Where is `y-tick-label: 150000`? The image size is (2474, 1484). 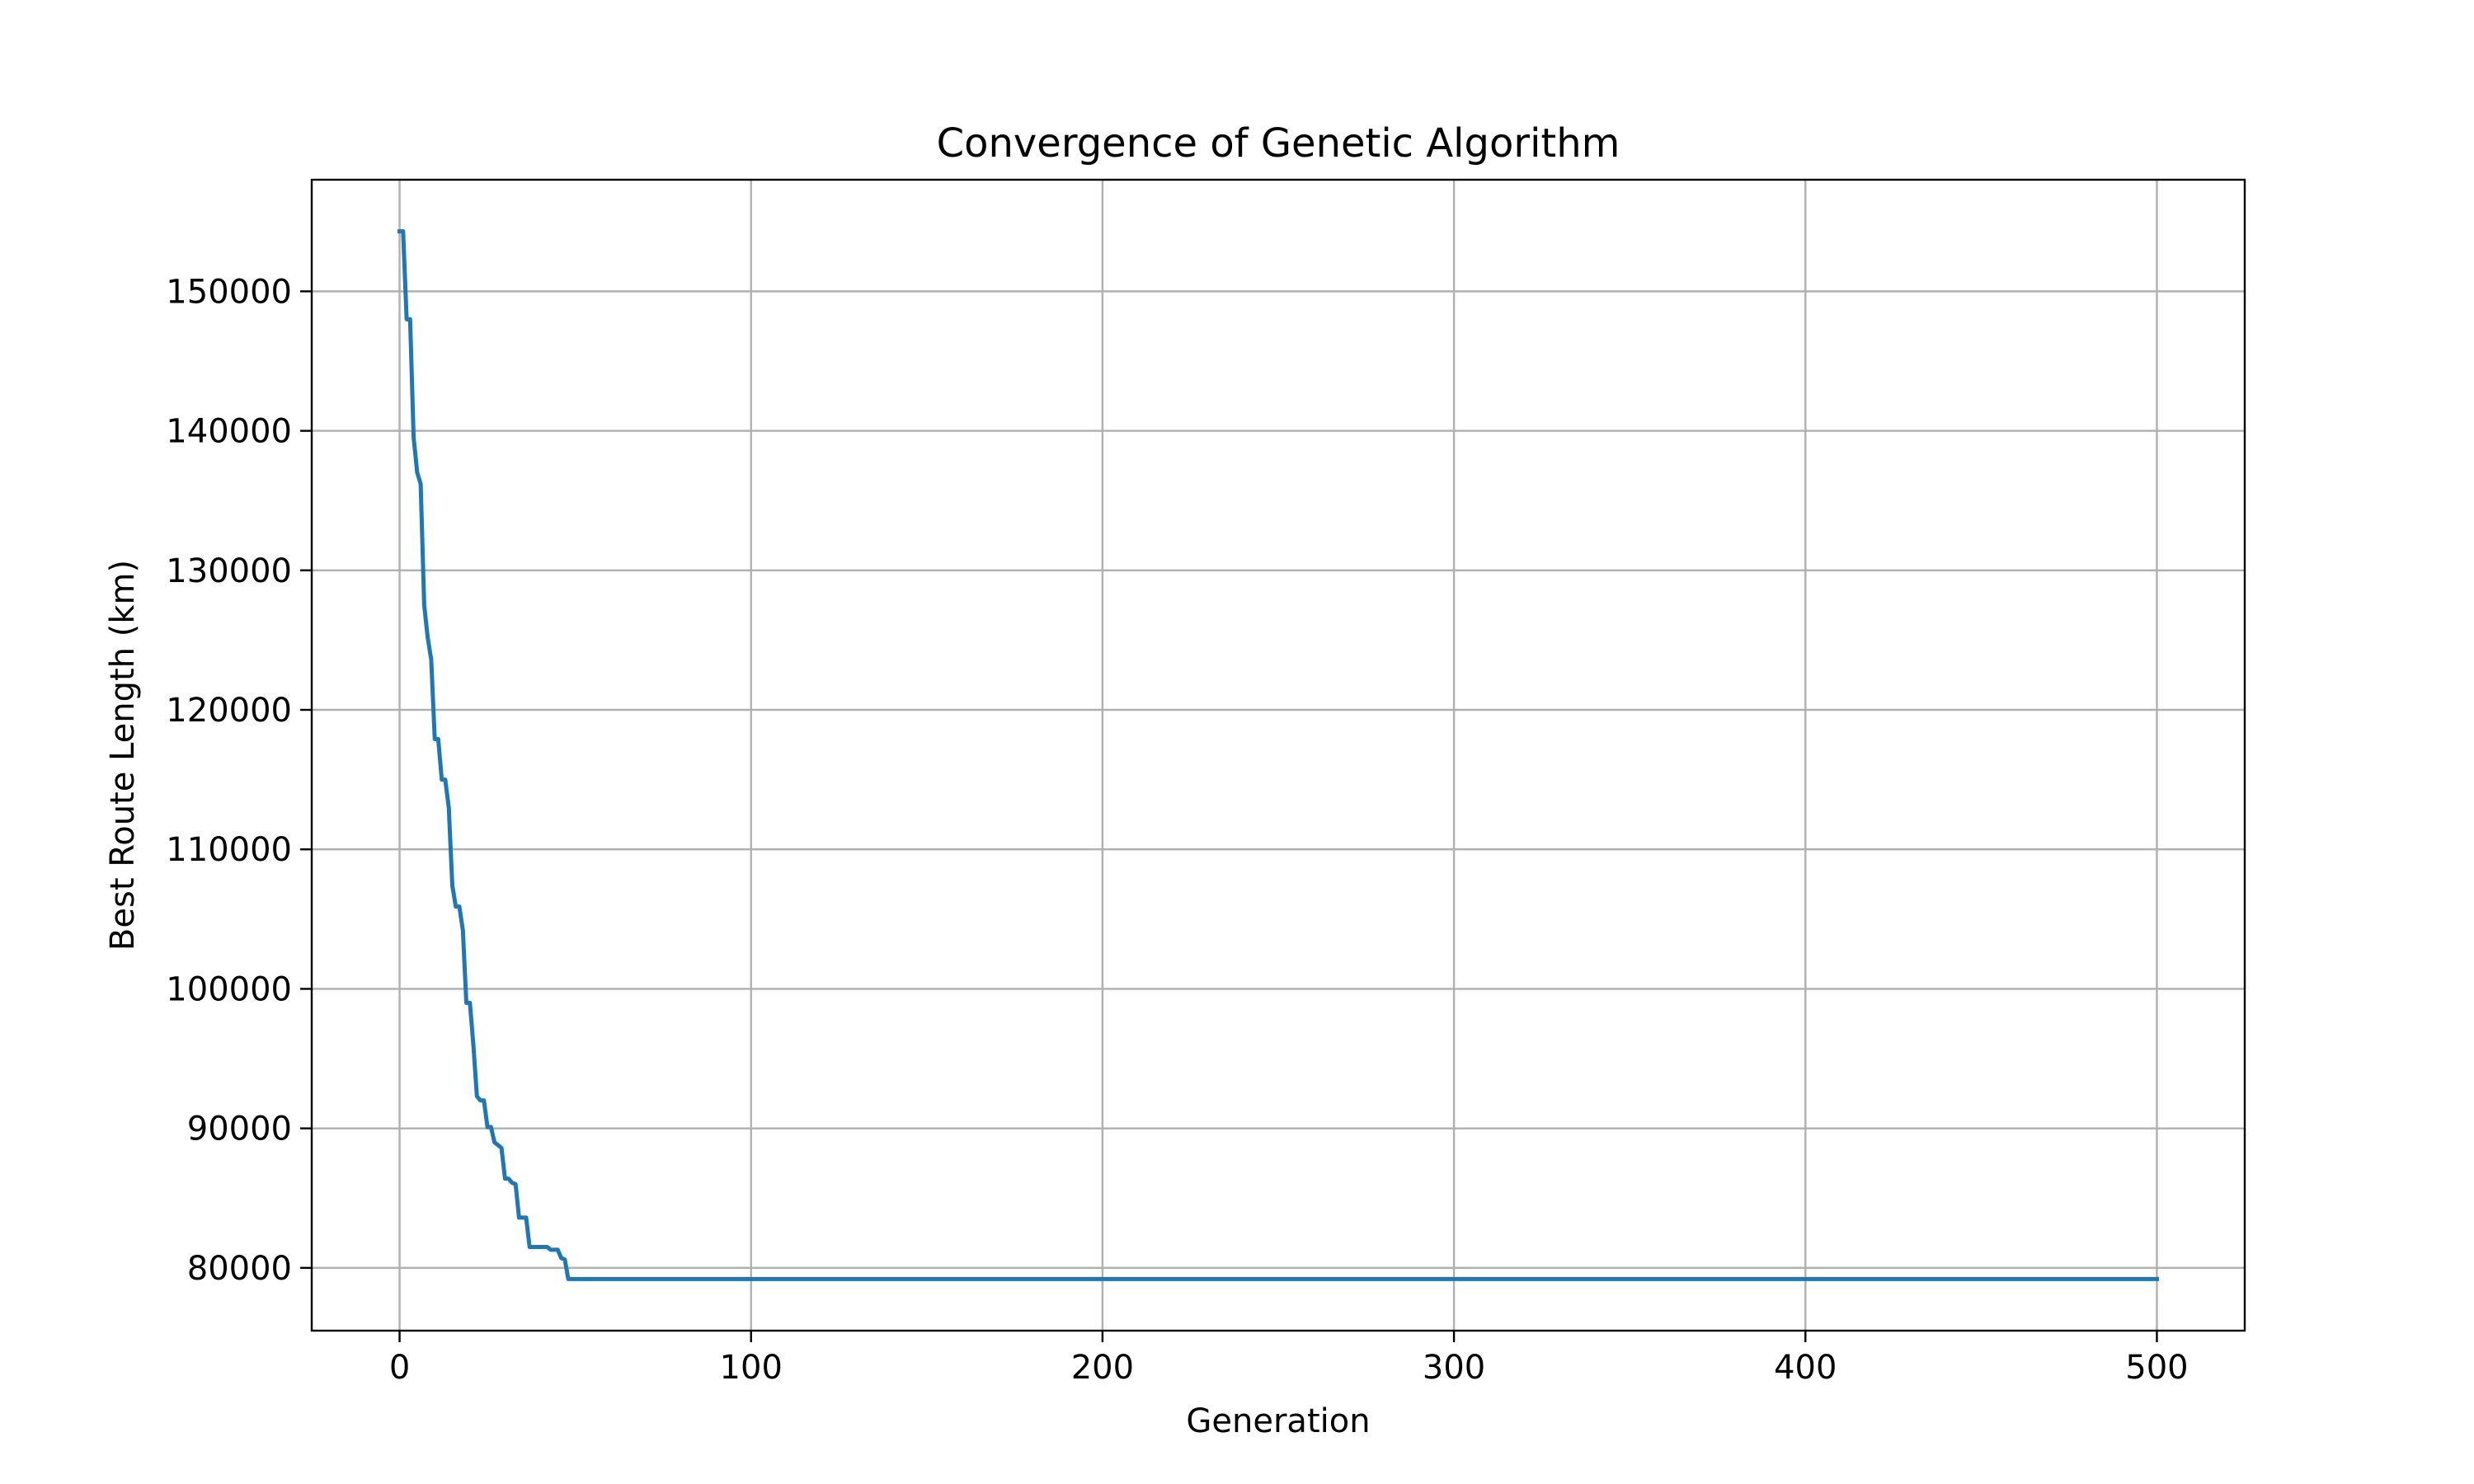 y-tick-label: 150000 is located at coordinates (229, 292).